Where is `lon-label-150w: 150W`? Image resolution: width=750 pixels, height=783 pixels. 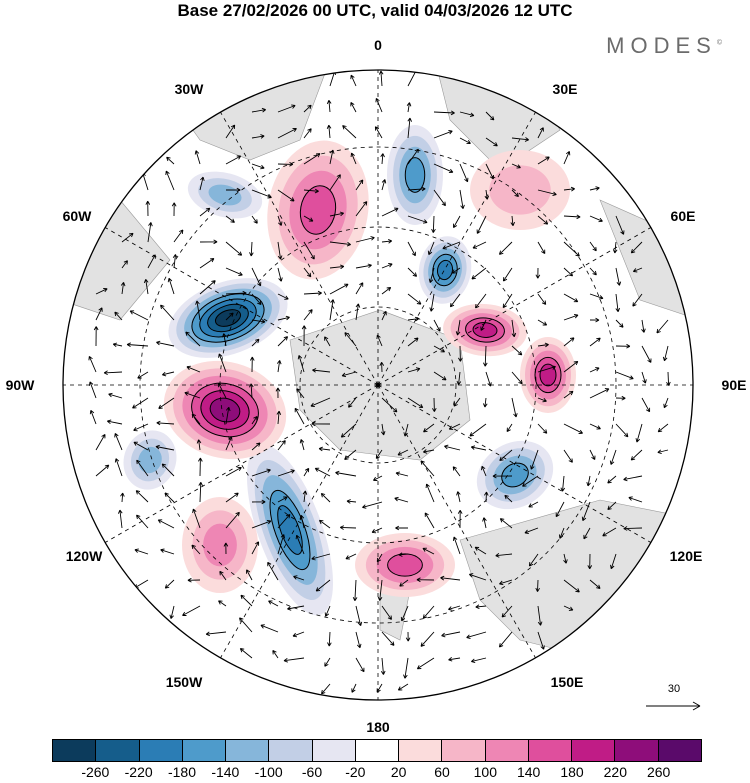
lon-label-150w: 150W is located at coordinates (184, 682).